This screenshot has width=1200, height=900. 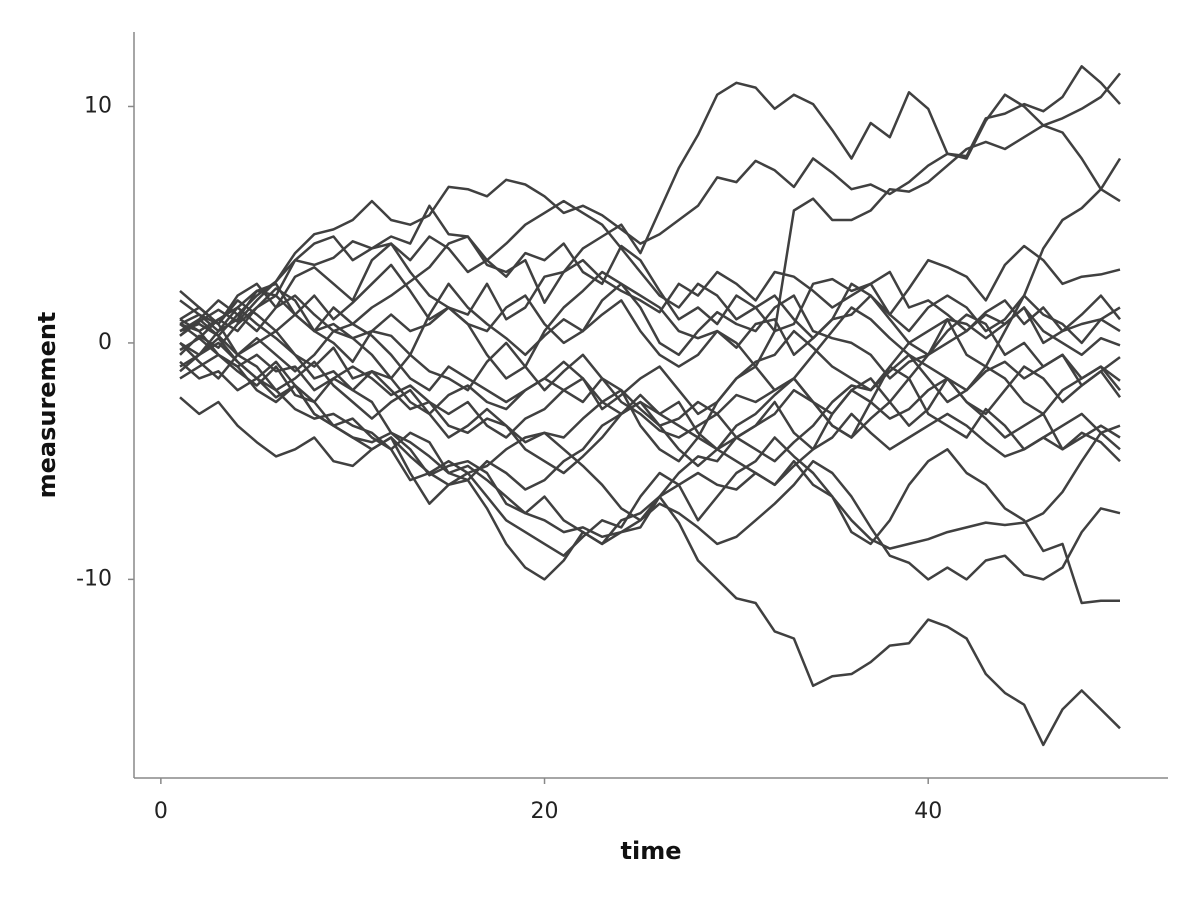 What do you see at coordinates (651, 851) in the screenshot?
I see `x-axis-title: time` at bounding box center [651, 851].